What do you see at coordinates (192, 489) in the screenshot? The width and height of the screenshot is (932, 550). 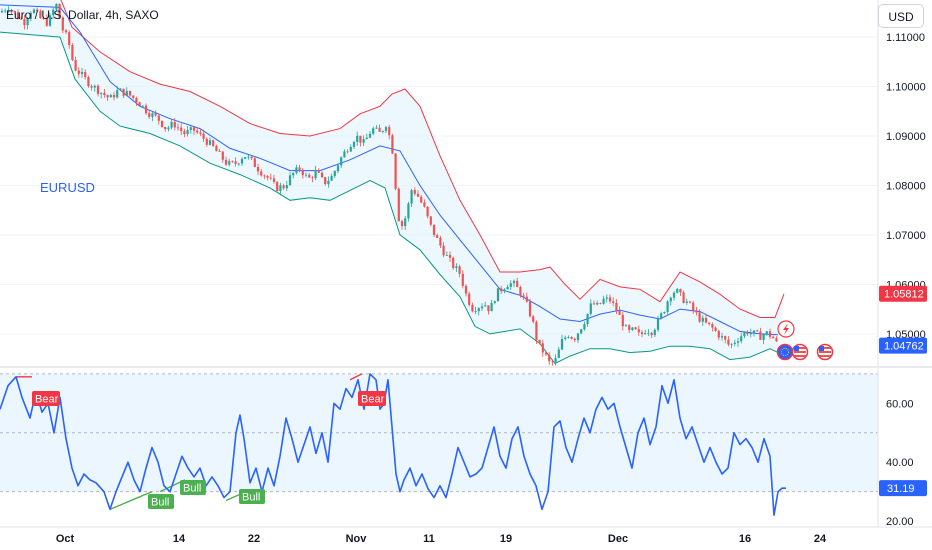 I see `bull-label-text: Bull` at bounding box center [192, 489].